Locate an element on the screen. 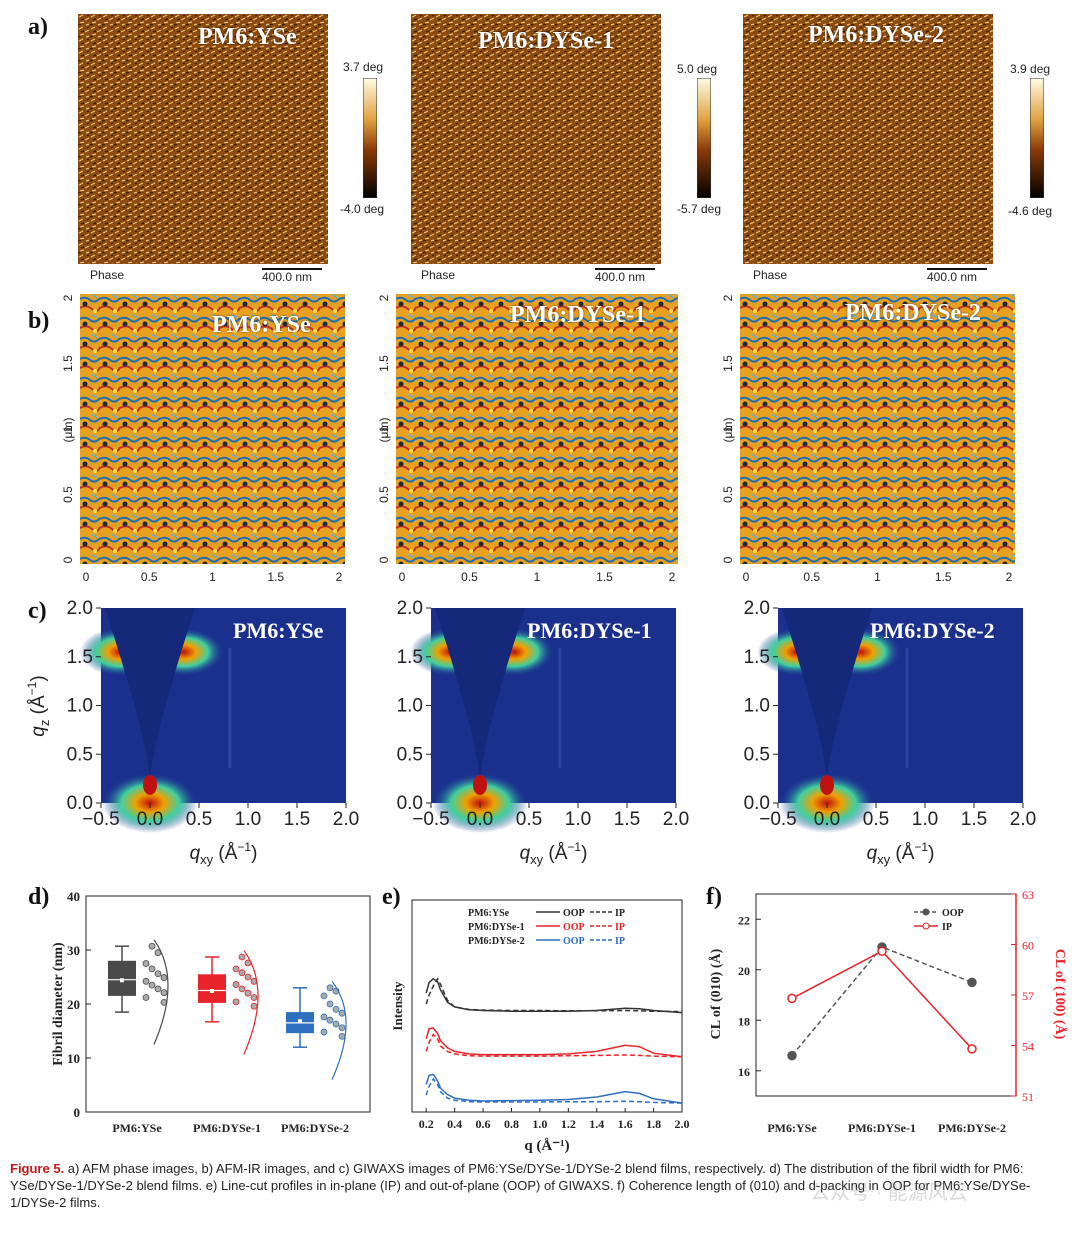  colorbar-2-min: -5.7 deg is located at coordinates (699, 209).